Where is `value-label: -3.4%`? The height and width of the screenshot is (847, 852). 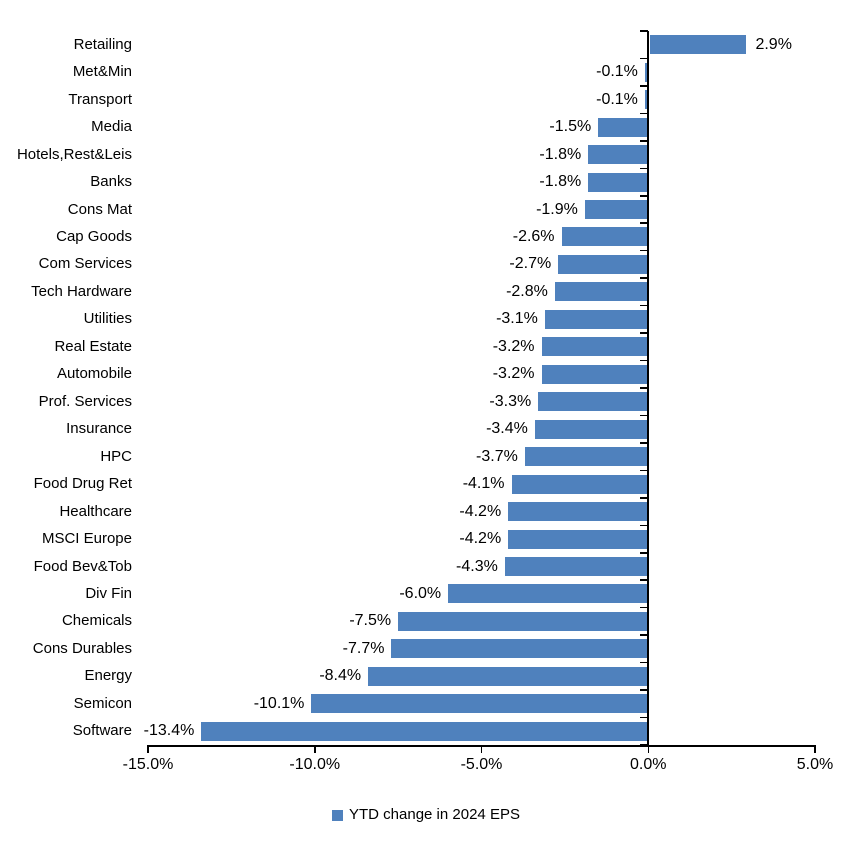
value-label: -3.4% is located at coordinates (507, 429).